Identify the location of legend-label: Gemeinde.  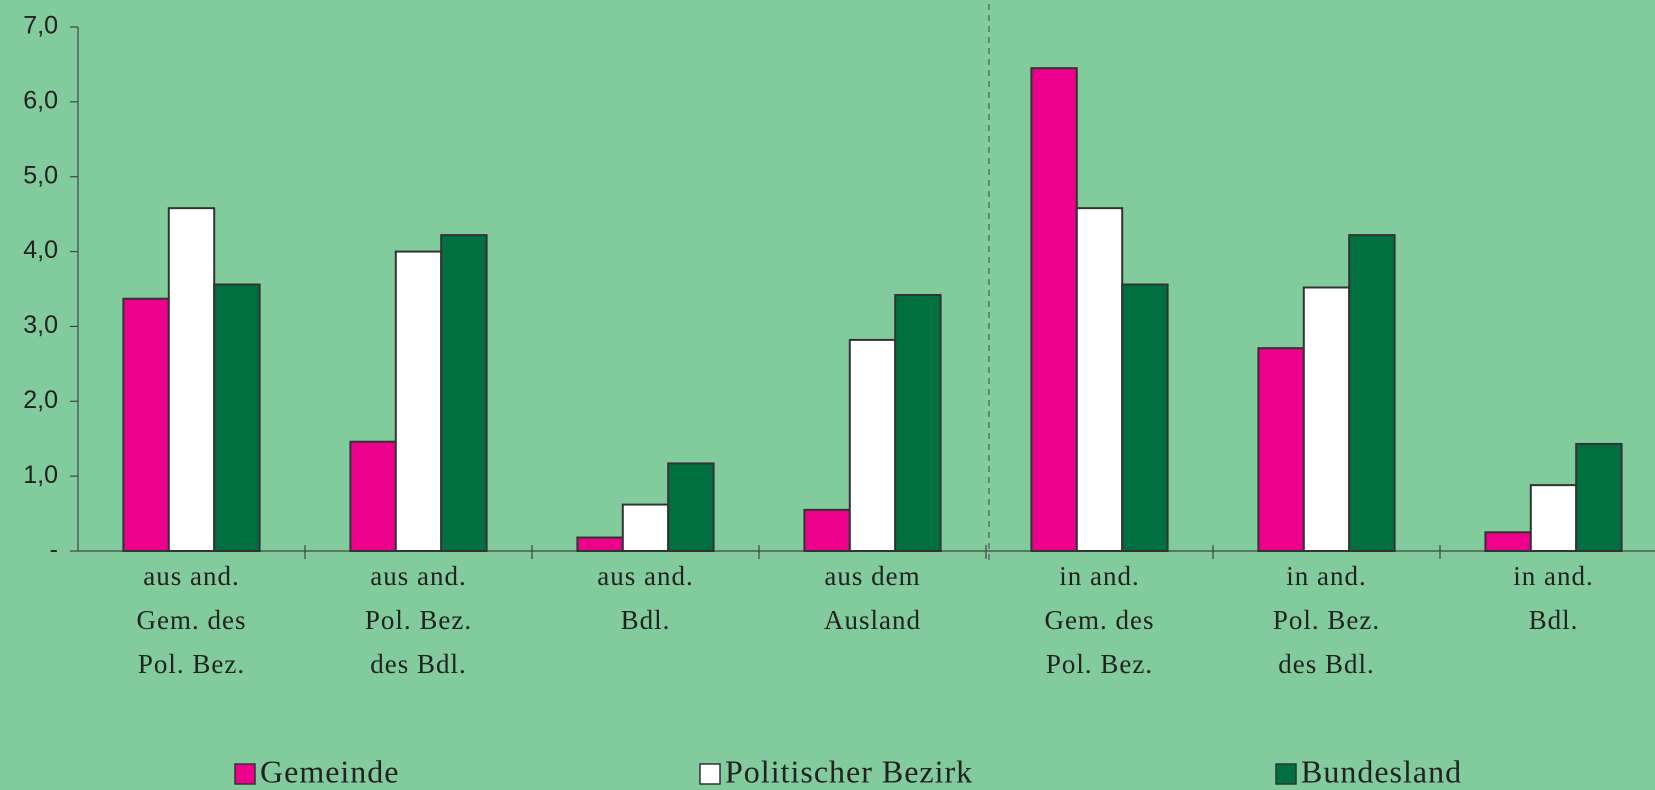
(330, 771).